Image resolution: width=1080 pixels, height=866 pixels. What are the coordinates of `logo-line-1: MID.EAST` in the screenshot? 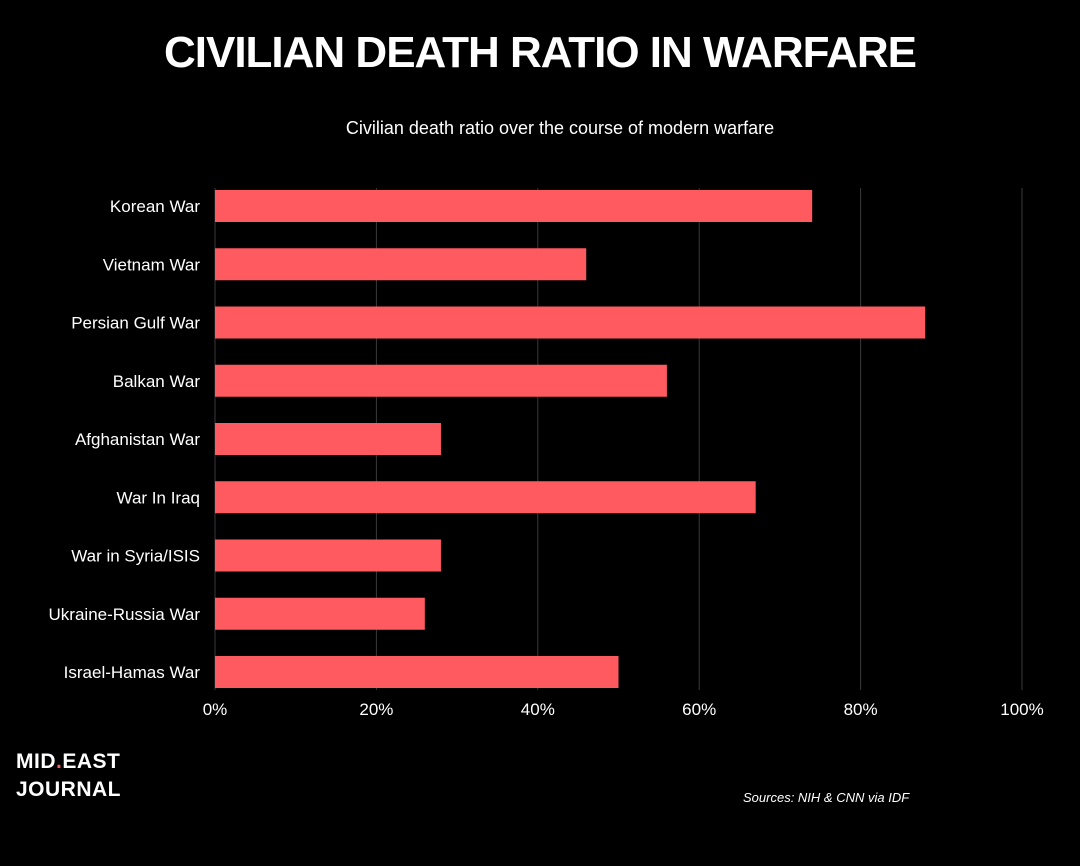 It's located at (68, 762).